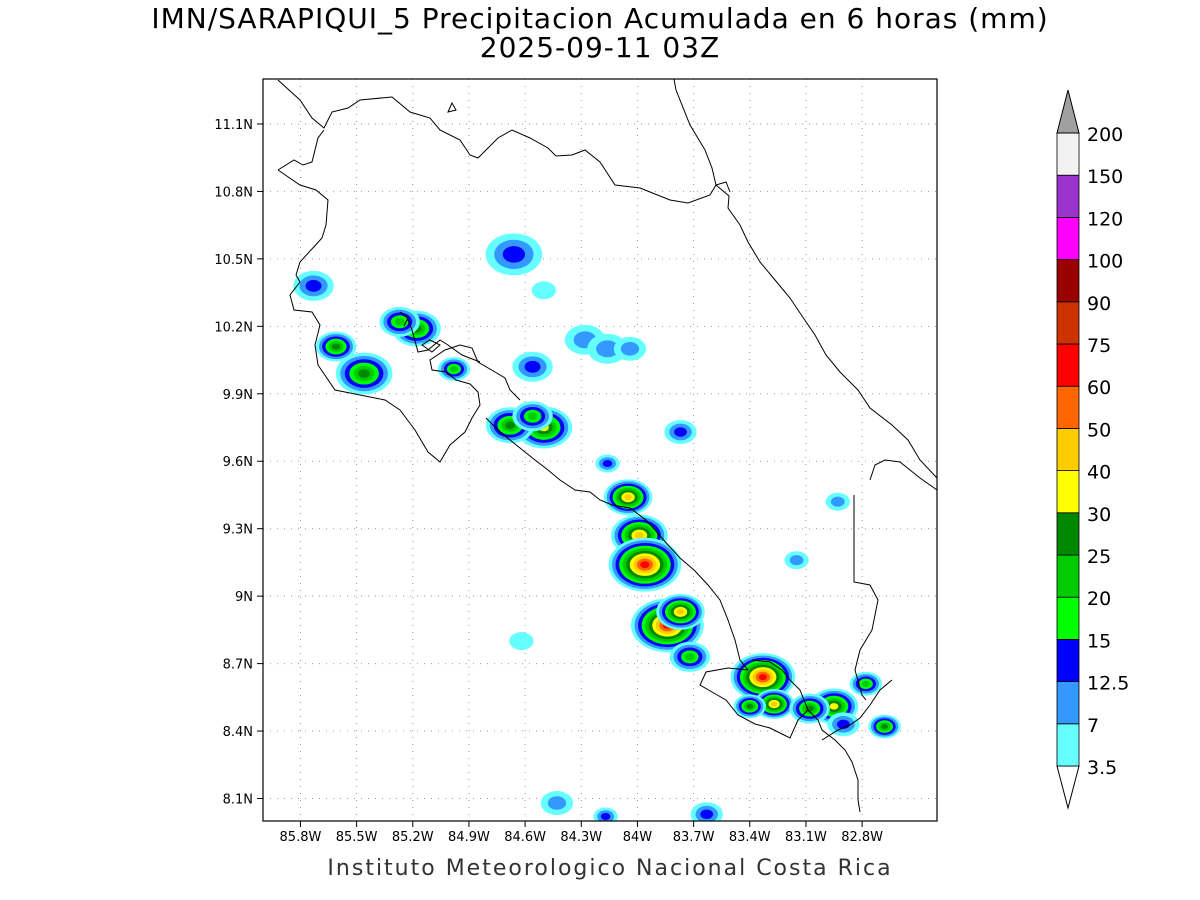 This screenshot has width=1200, height=900. I want to click on y-tick-label: 8.7N, so click(238, 665).